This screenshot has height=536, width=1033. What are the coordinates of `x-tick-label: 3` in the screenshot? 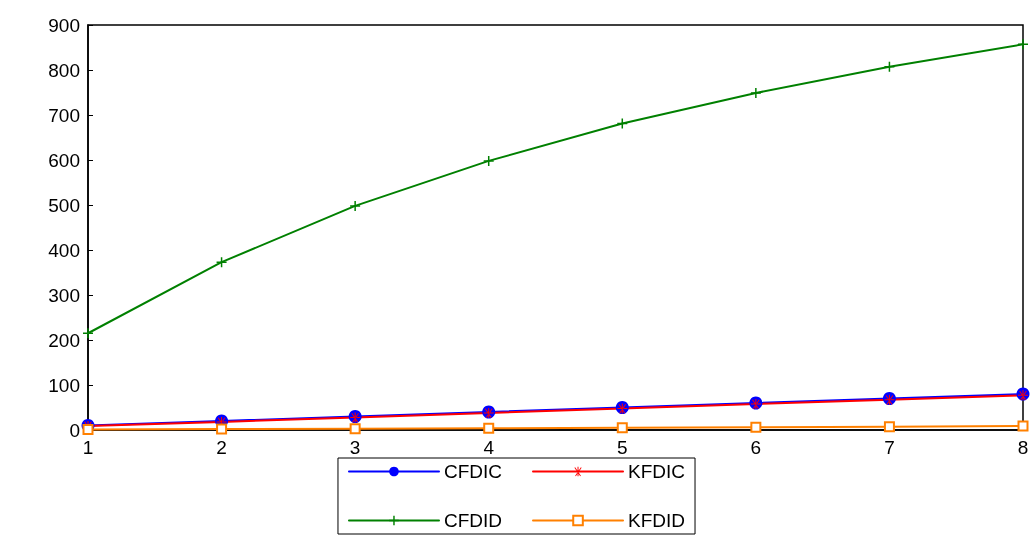 It's located at (355, 447).